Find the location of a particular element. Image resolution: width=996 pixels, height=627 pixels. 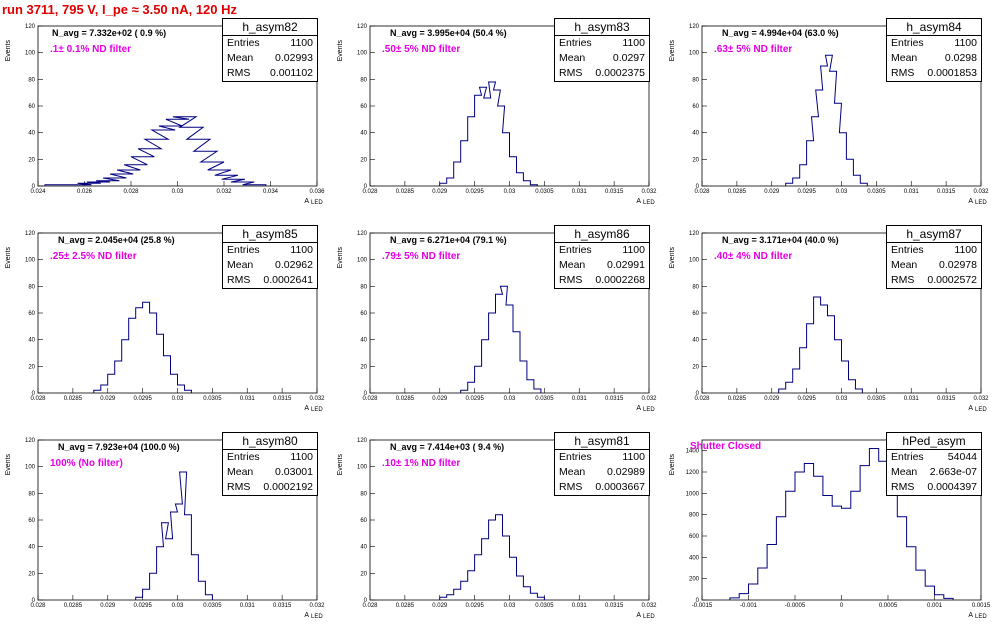

histogram-name: h_asym87 is located at coordinates (934, 234).